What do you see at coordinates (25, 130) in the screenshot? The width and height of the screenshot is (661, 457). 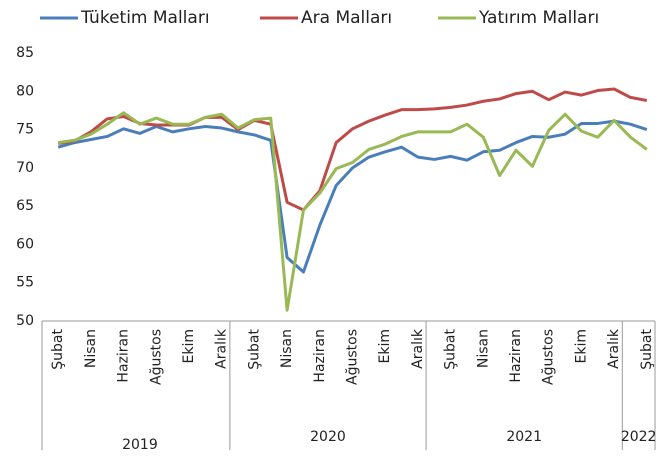 I see `y-tick-label: 75` at bounding box center [25, 130].